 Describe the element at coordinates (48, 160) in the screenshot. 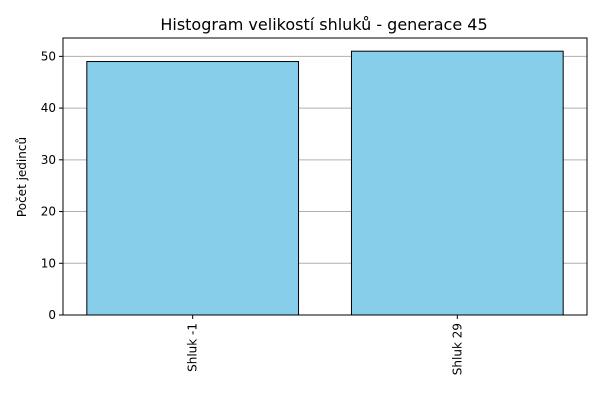

I see `y-tick-label: 30` at that location.